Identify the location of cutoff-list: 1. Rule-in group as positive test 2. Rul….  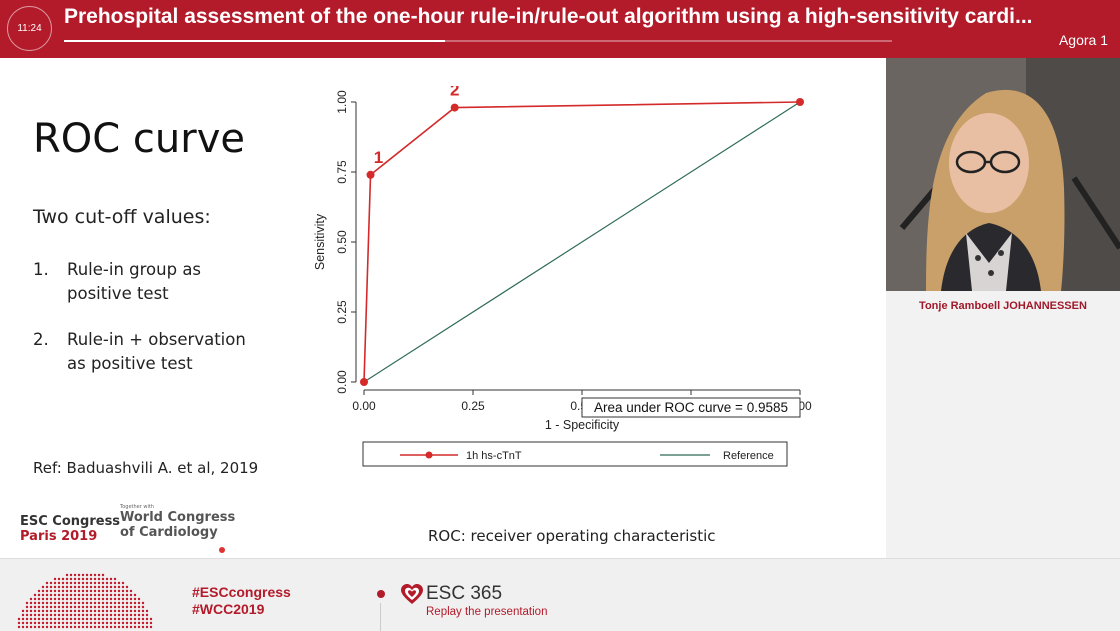
(145, 328).